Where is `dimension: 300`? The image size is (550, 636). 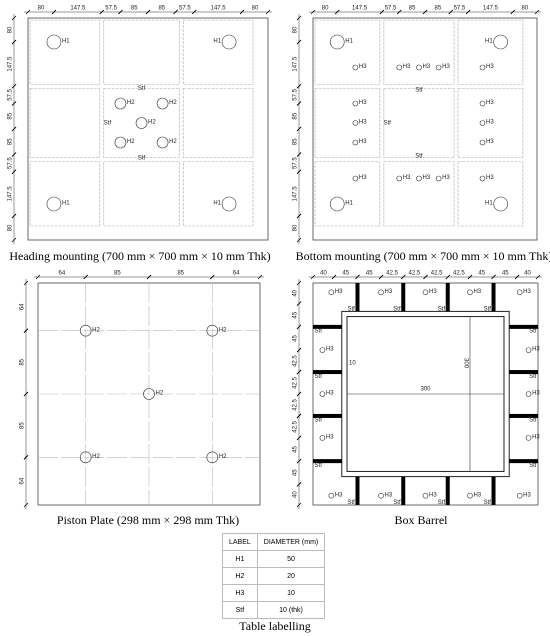 dimension: 300 is located at coordinates (465, 363).